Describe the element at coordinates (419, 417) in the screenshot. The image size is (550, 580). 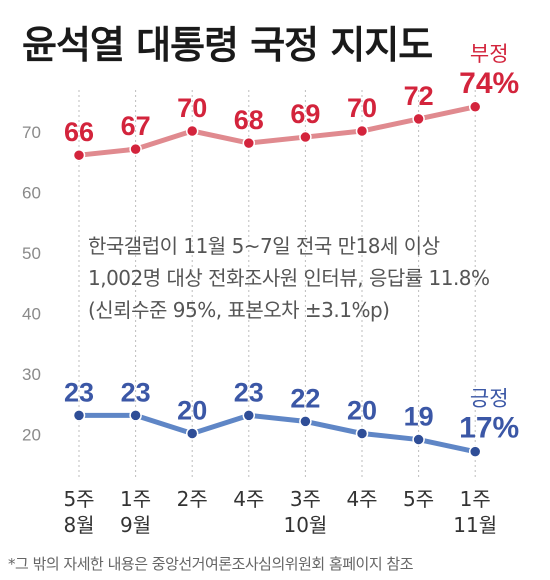
I see `data-label: 19` at that location.